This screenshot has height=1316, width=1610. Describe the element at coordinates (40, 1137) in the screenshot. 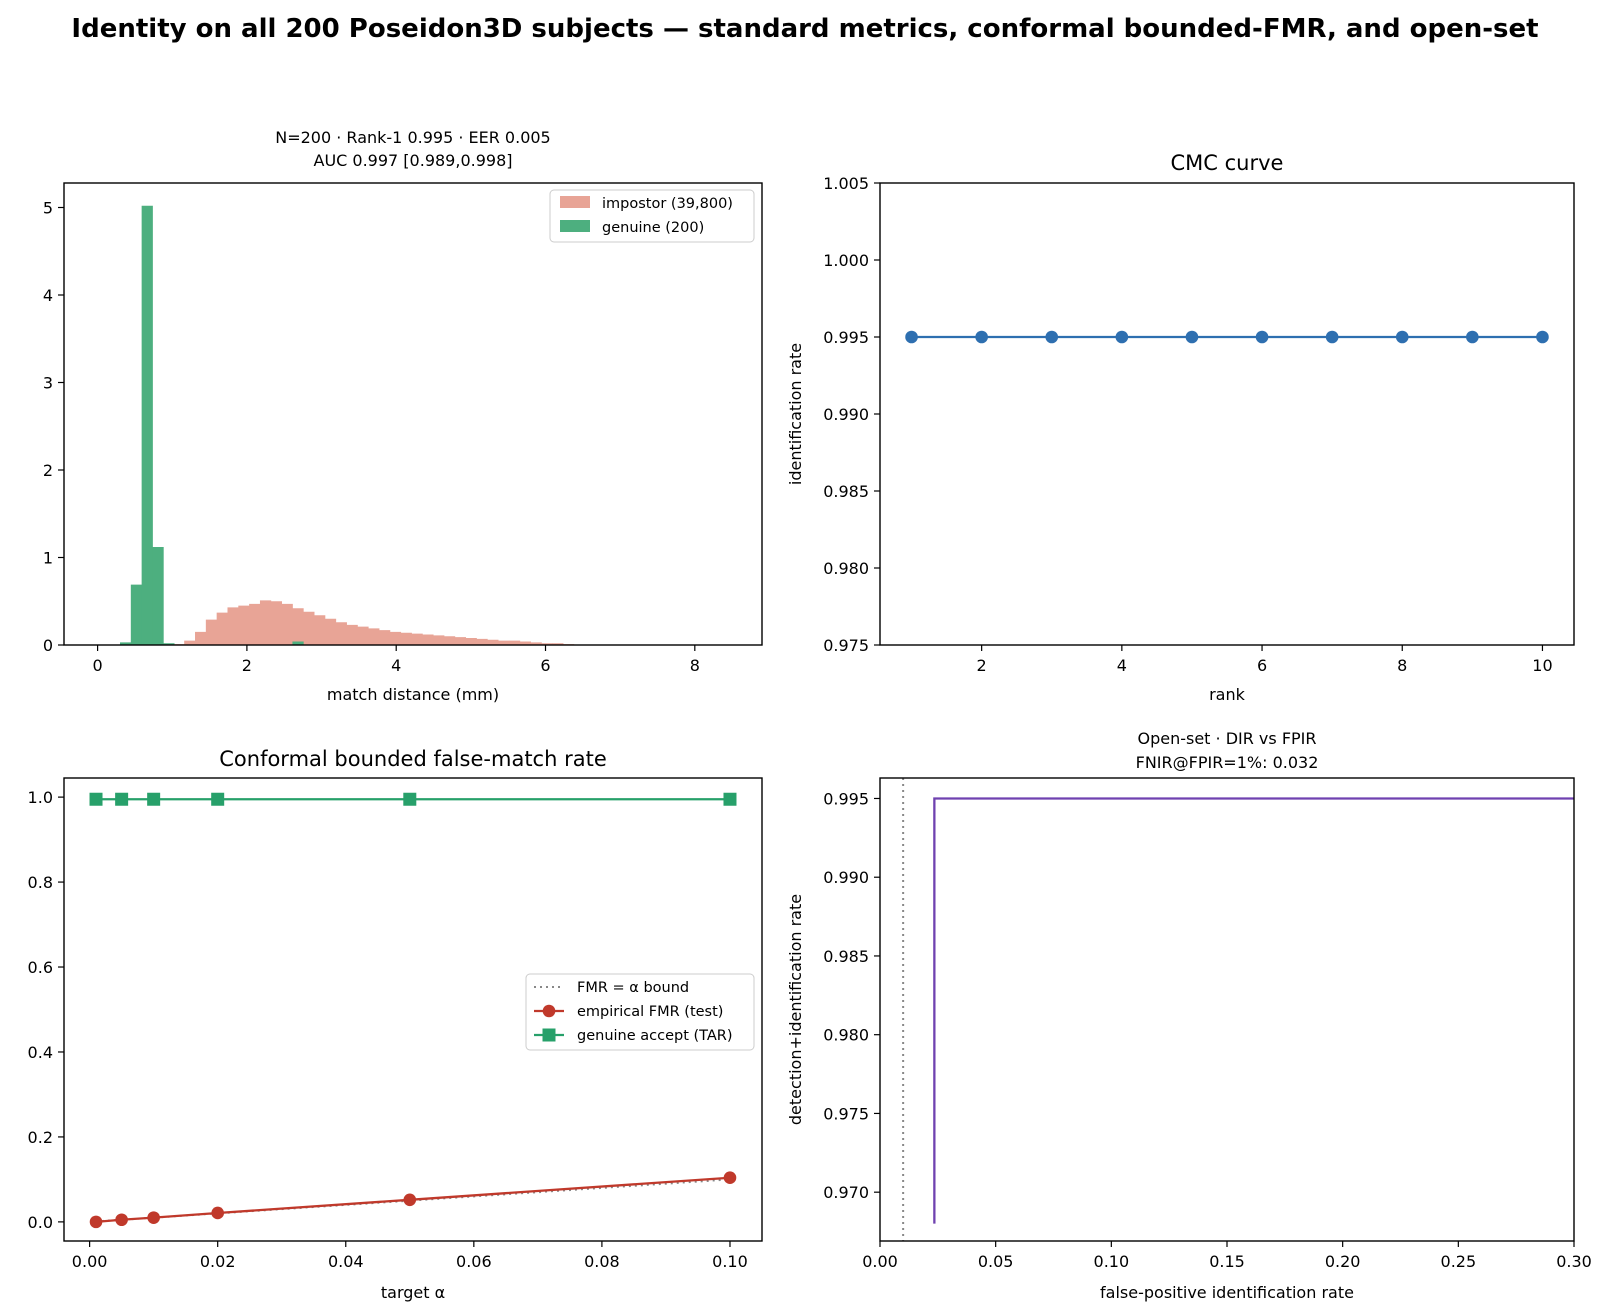

I see `conformal-ytick-label: 0.2` at that location.